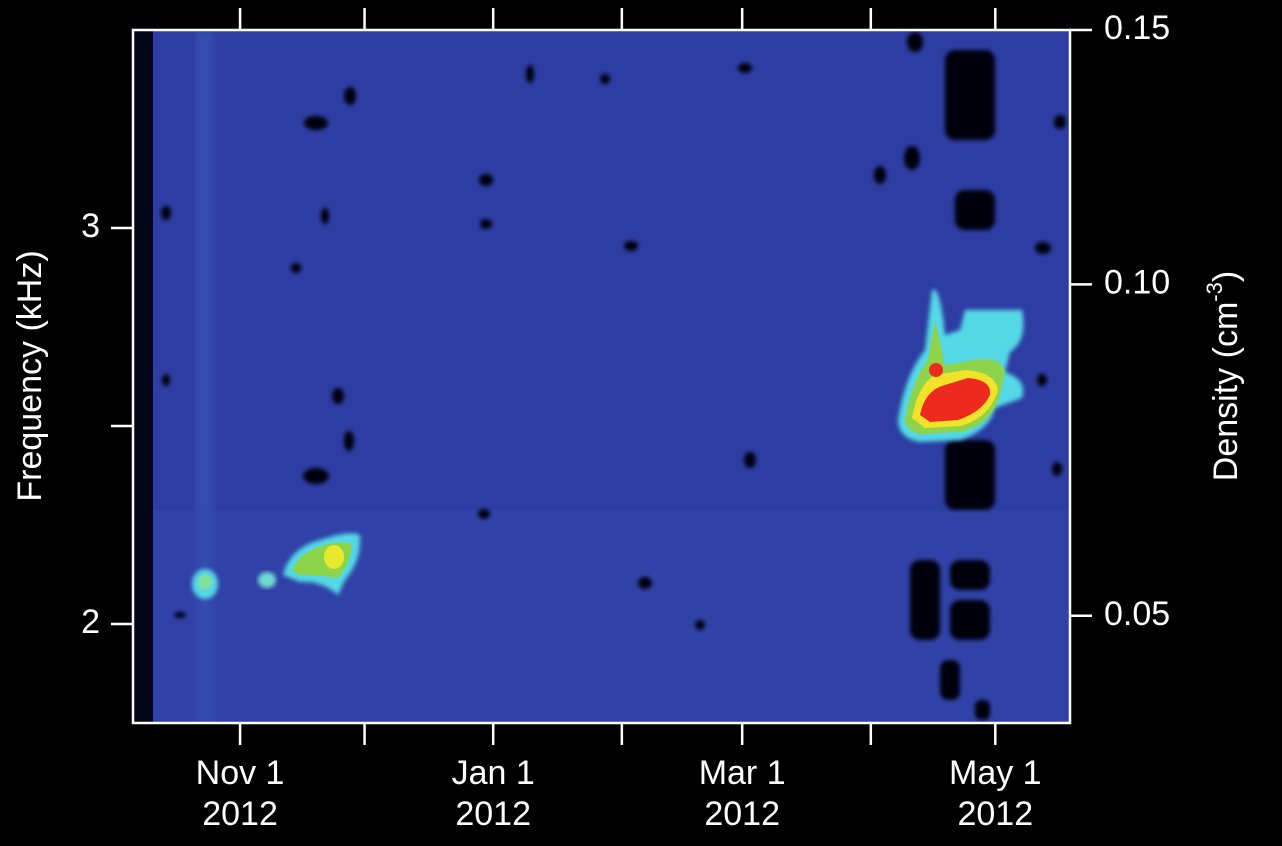  Describe the element at coordinates (90, 226) in the screenshot. I see `y-tick-label: 3` at that location.